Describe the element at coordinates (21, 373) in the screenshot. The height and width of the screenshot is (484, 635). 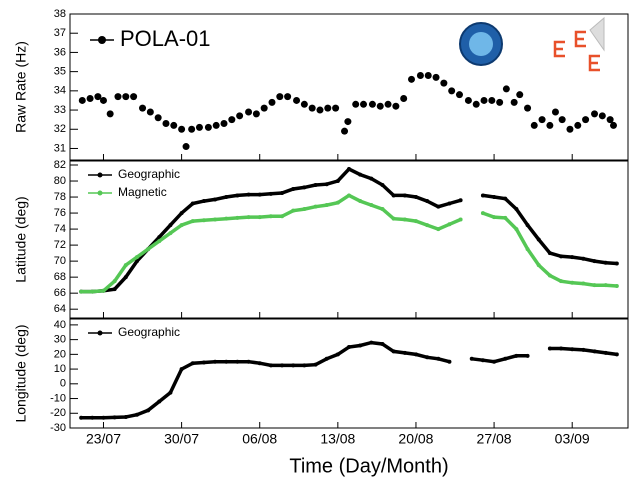
I see `y-axis-title: Longitude (deg)` at that location.